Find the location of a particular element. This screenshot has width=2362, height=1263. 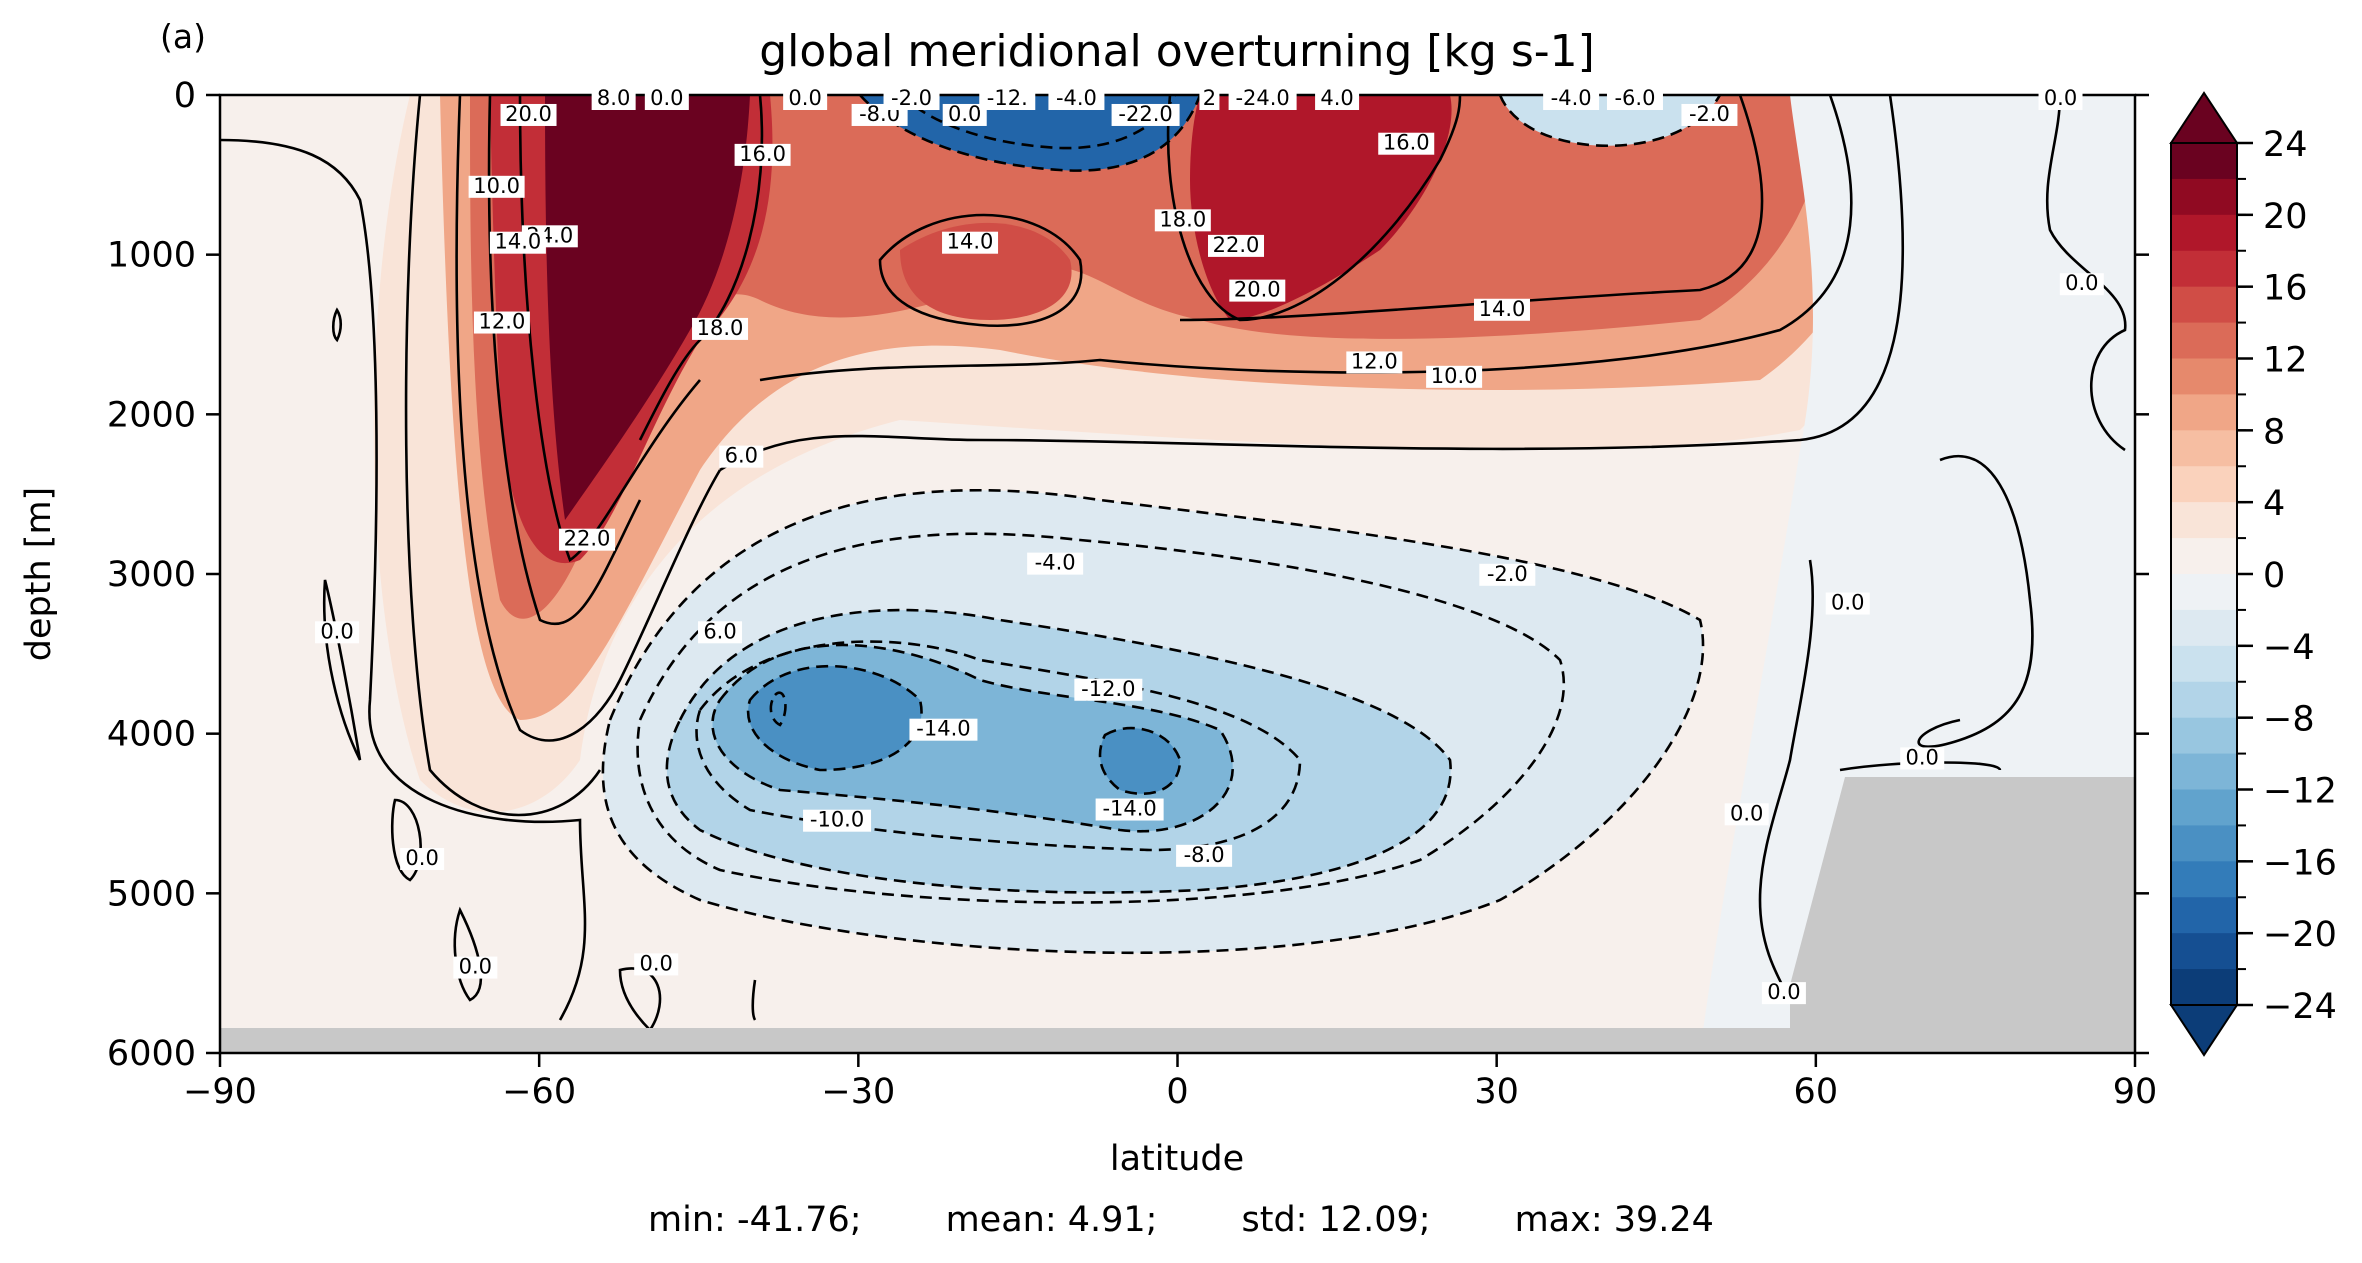

contour-deep-zero-e is located at coordinates (1786, 780).